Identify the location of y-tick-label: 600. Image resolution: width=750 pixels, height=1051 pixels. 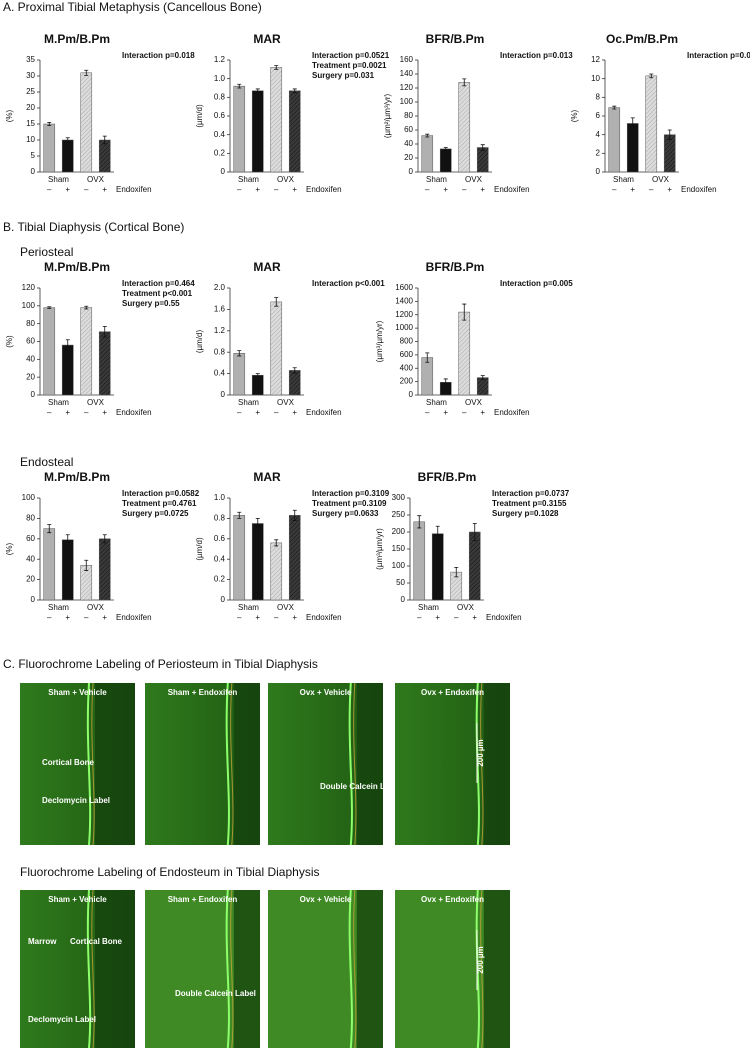
(407, 354).